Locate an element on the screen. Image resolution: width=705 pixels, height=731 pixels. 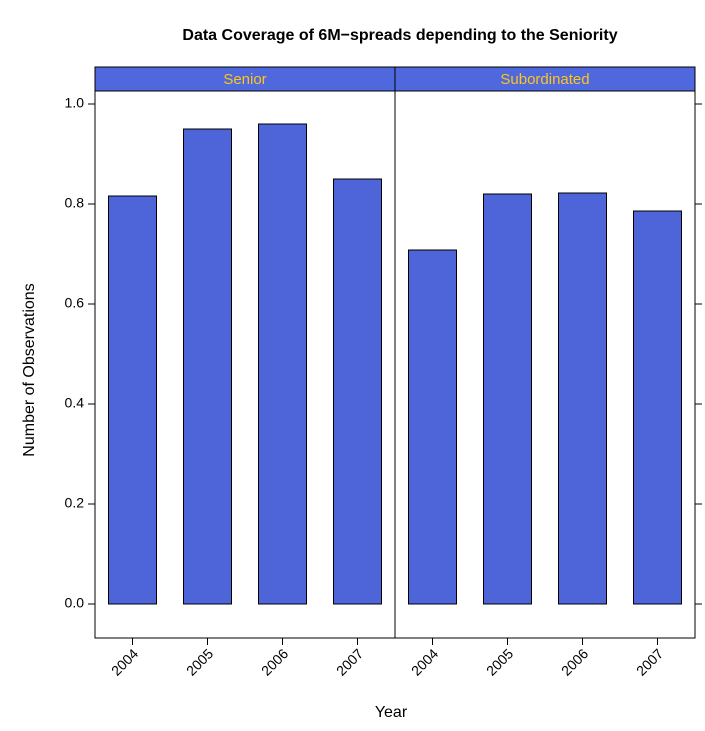
y-tick-label: 0.2 is located at coordinates (75, 503).